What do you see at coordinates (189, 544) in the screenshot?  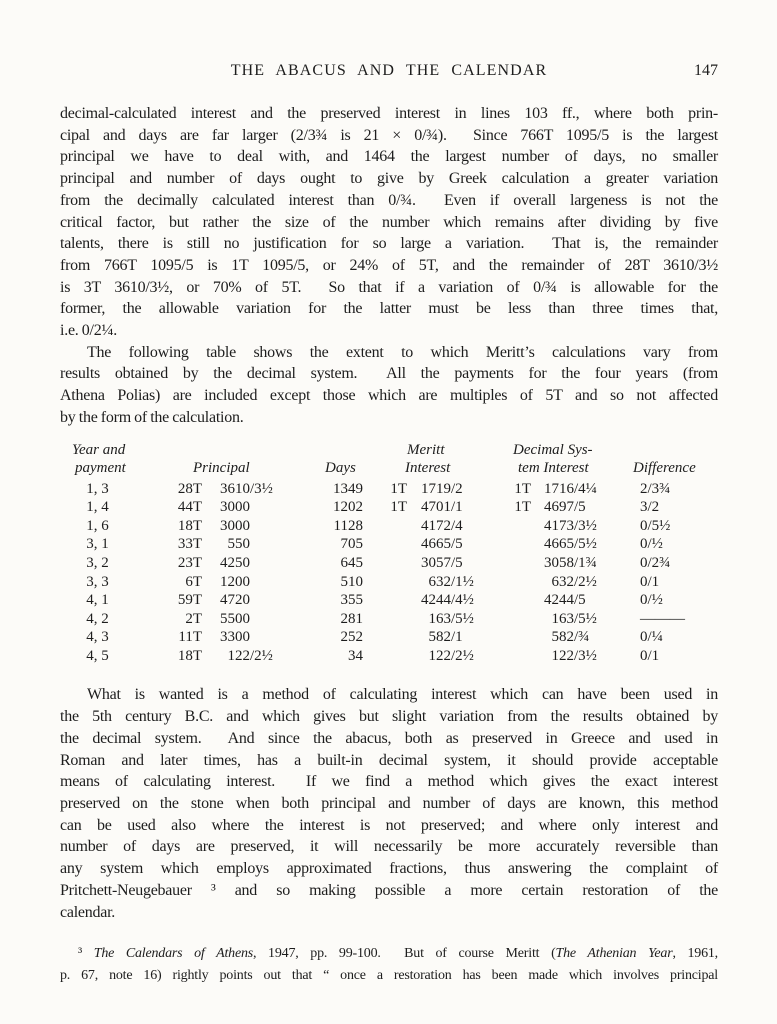 I see `cell-principal-talents: 33T` at bounding box center [189, 544].